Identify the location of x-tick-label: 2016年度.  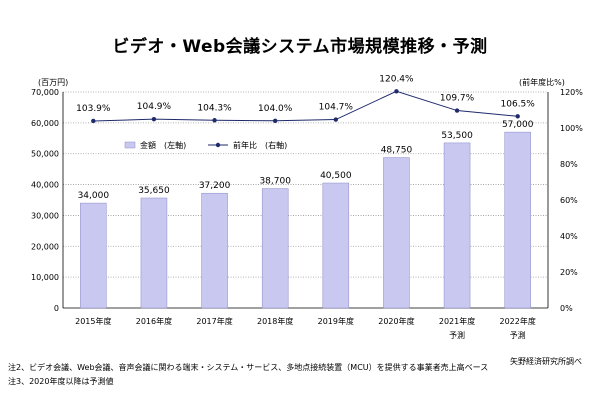
(154, 321).